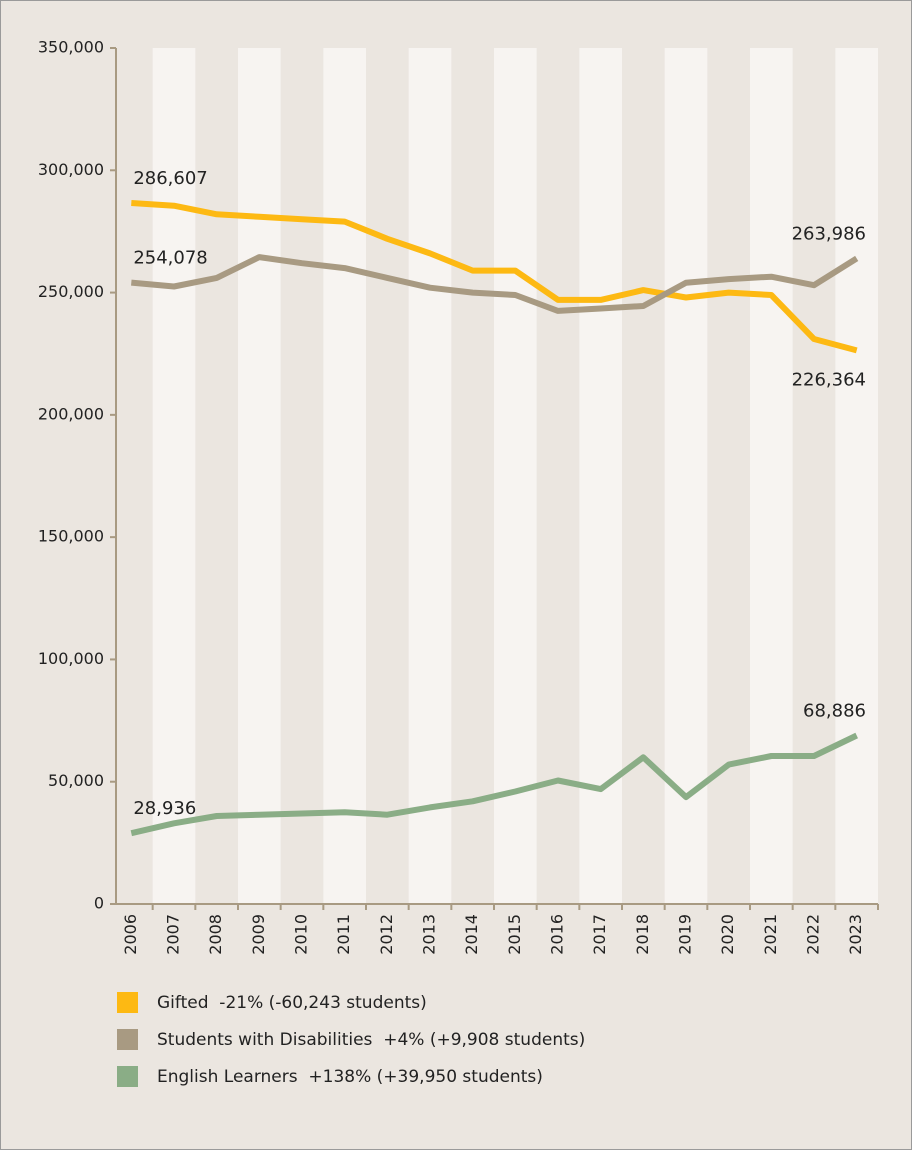 The image size is (912, 1150). I want to click on x-tick-label: 2008, so click(215, 934).